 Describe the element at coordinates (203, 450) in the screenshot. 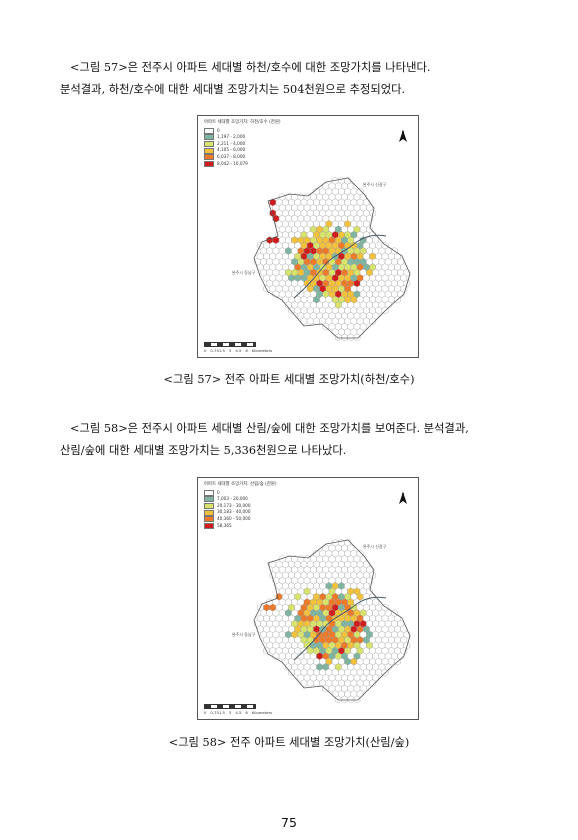

I see `paragraph-line: 산림/숲에 대한 세대별 조망가치는 5,336천원으로 나타났다.` at that location.